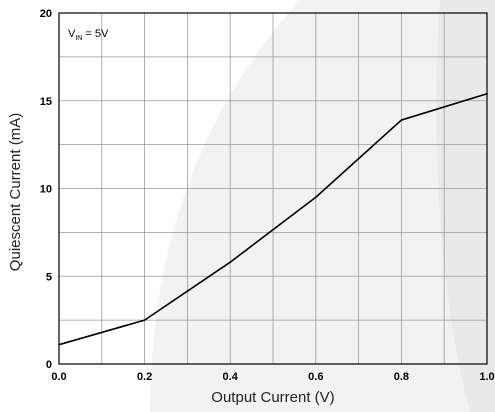 The height and width of the screenshot is (412, 495). Describe the element at coordinates (15, 192) in the screenshot. I see `y-axis-title: Quiescent Current (mA)` at that location.